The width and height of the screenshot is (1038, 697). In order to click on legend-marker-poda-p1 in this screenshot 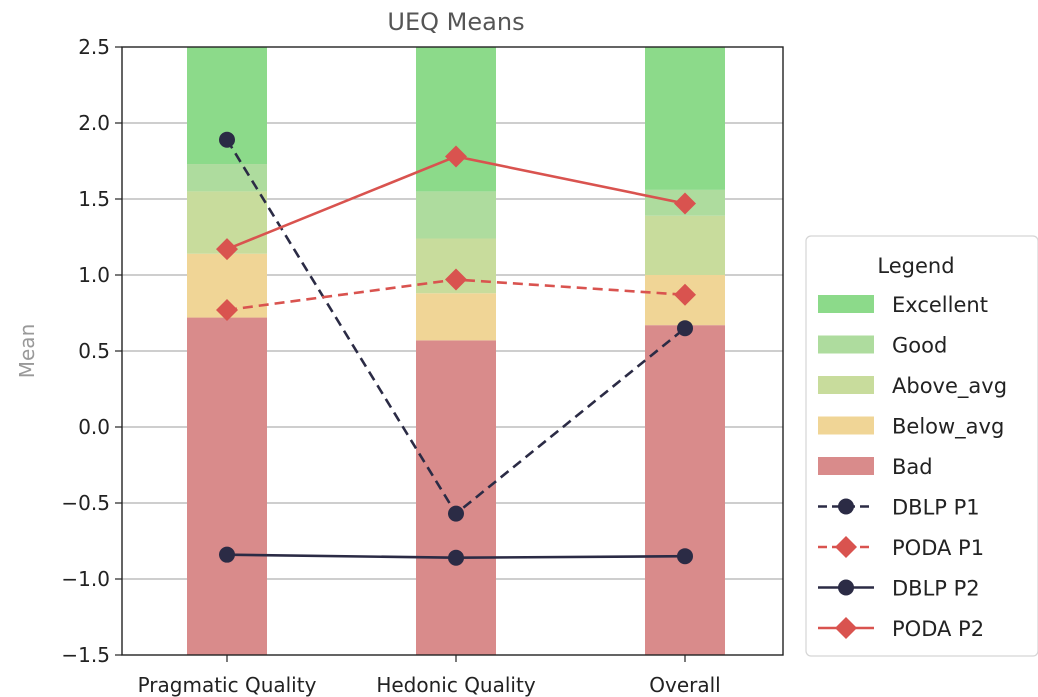, I will do `click(846, 547)`.